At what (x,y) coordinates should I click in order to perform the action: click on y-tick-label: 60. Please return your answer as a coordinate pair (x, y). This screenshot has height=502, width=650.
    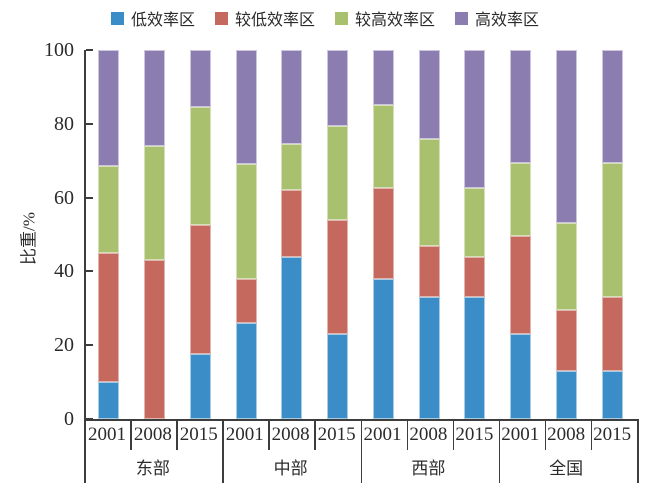
    Looking at the image, I should click on (64, 197).